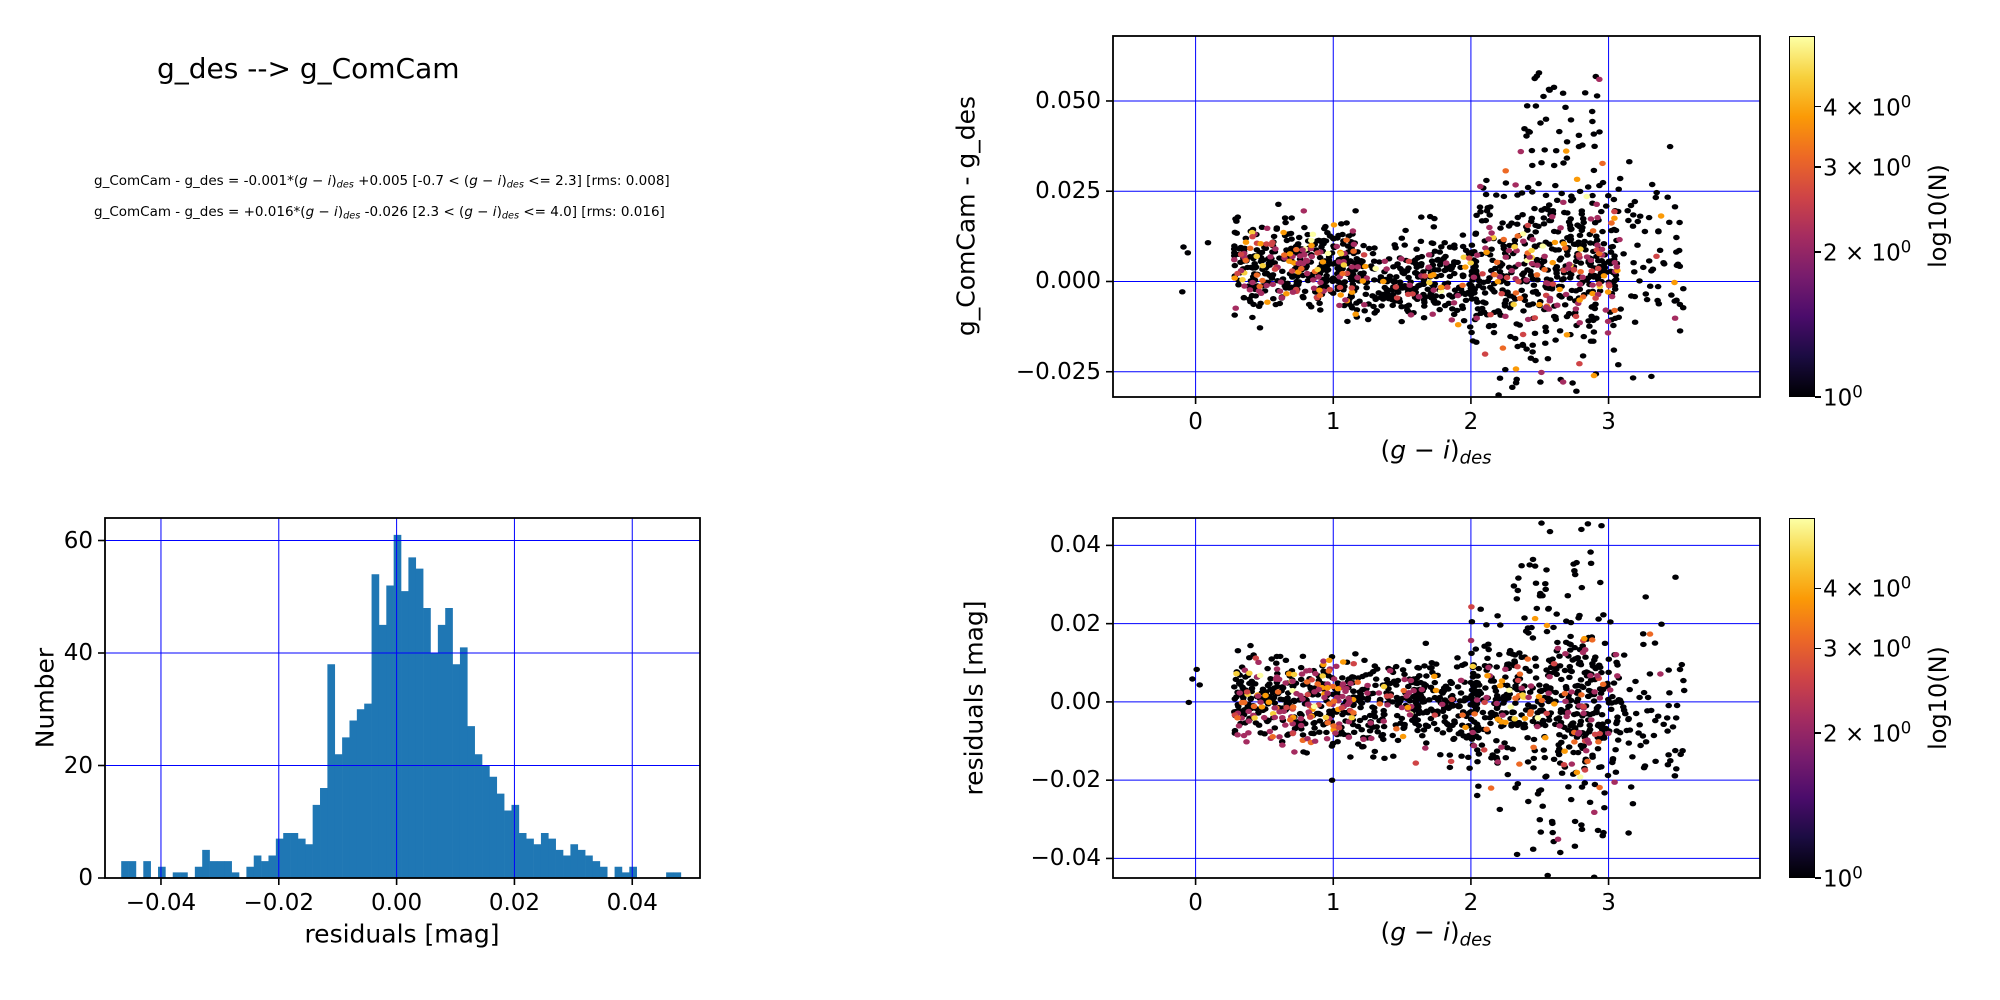  What do you see at coordinates (966, 216) in the screenshot?
I see `scatter_top-ylabel: g_ComCam - g_des` at bounding box center [966, 216].